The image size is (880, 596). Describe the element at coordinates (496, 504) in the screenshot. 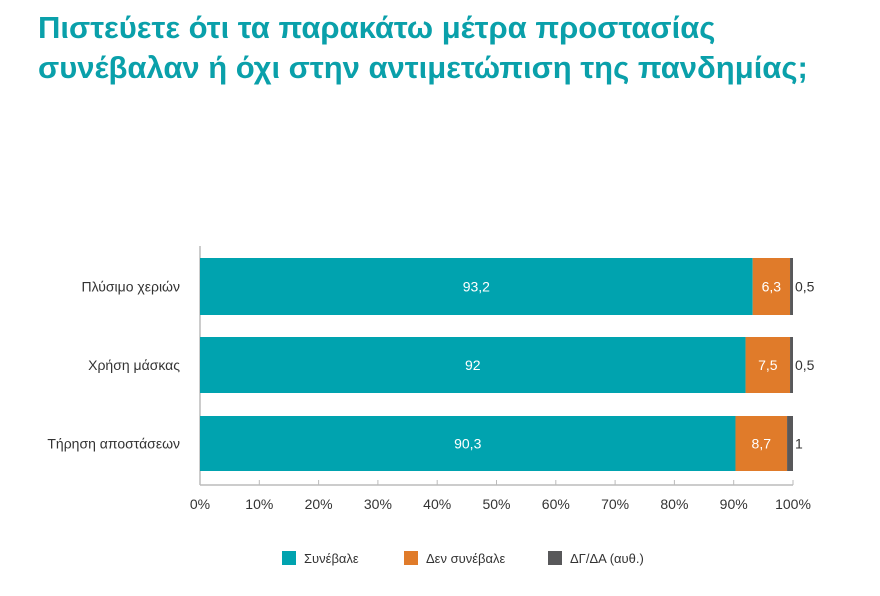

I see `x-tick-label: 50%` at that location.